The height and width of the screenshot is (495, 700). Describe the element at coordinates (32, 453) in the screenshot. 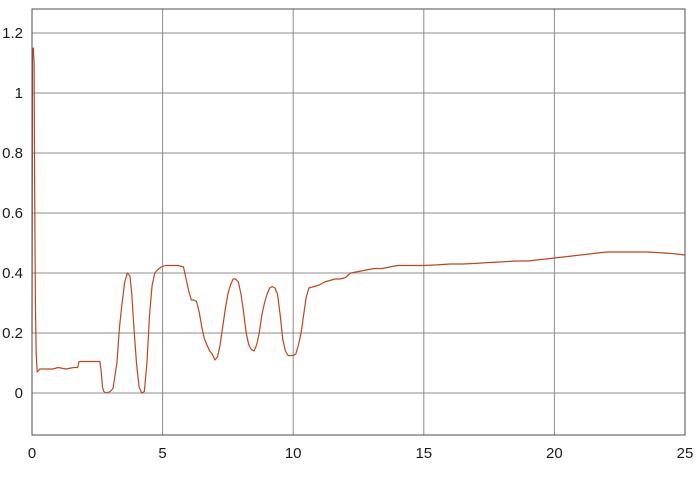

I see `x-tick-label: 0` at that location.